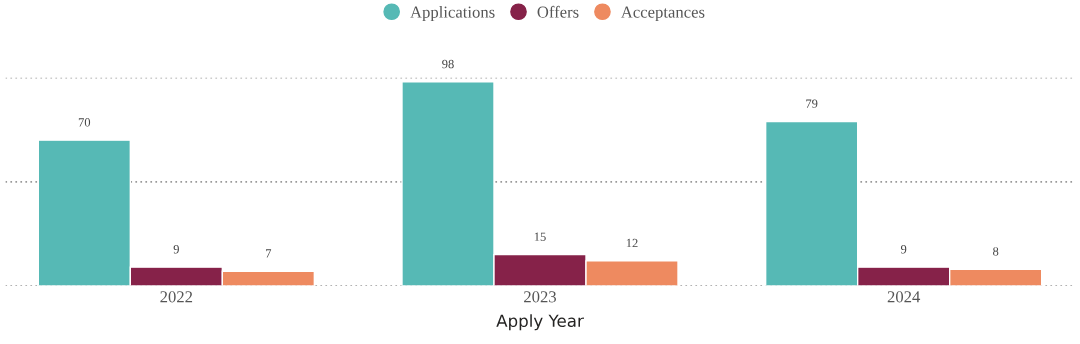  What do you see at coordinates (812, 103) in the screenshot?
I see `data-label: 79` at bounding box center [812, 103].